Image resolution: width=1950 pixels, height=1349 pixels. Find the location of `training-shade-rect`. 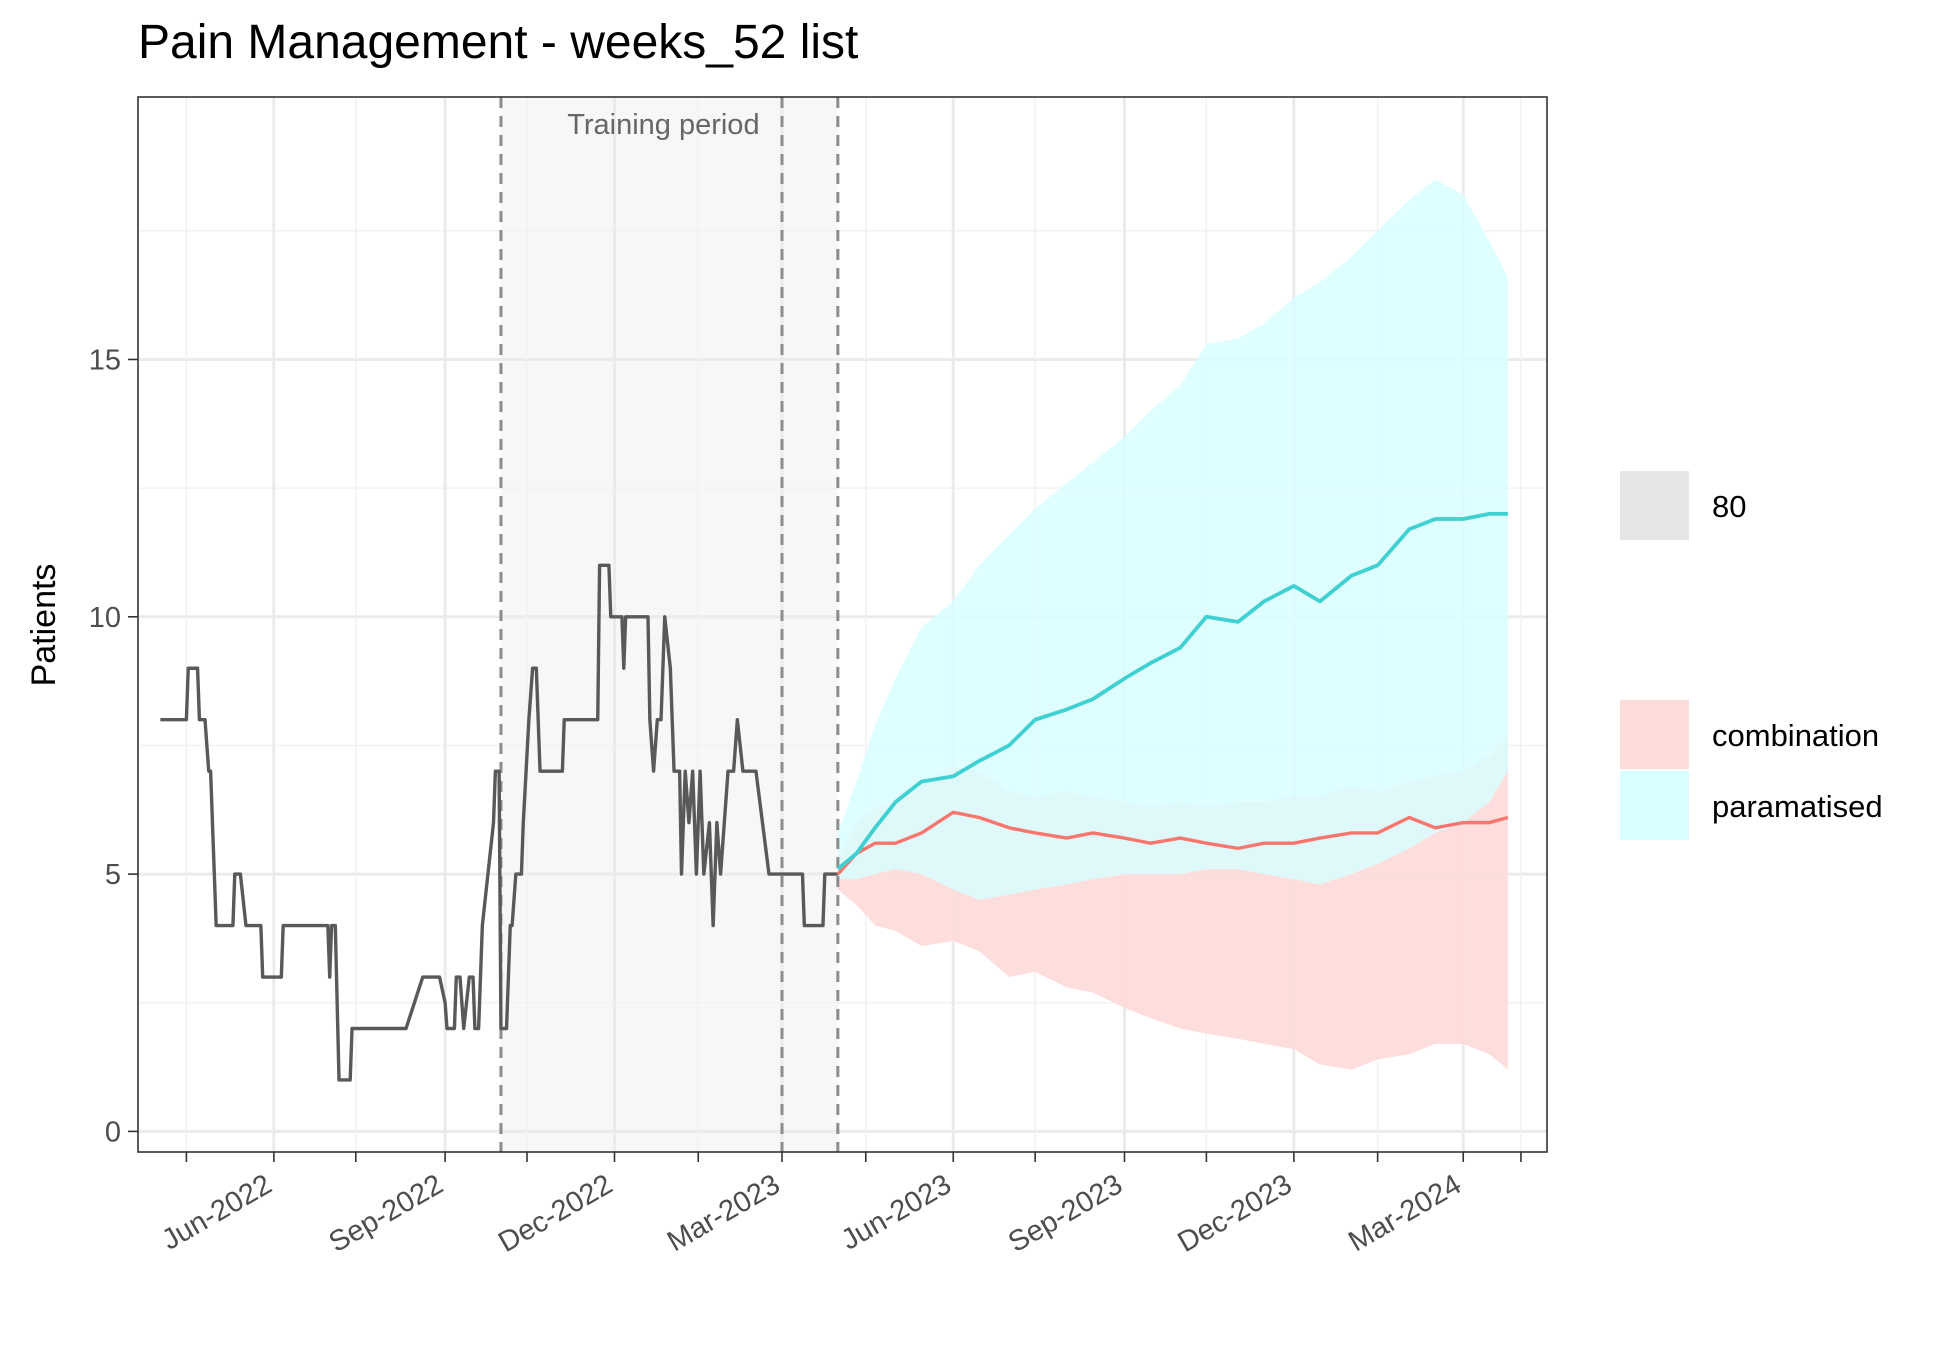

training-shade-rect is located at coordinates (669, 624).